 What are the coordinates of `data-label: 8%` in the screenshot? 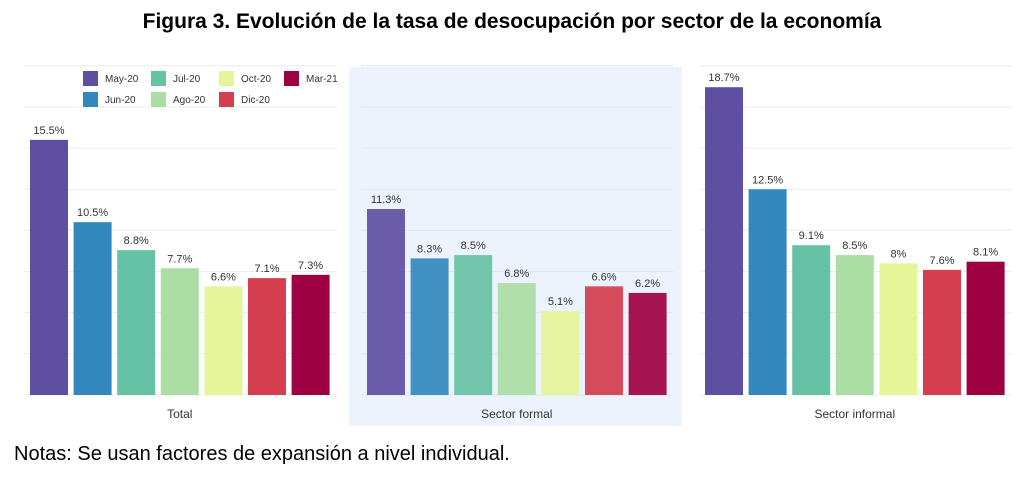 It's located at (898, 254).